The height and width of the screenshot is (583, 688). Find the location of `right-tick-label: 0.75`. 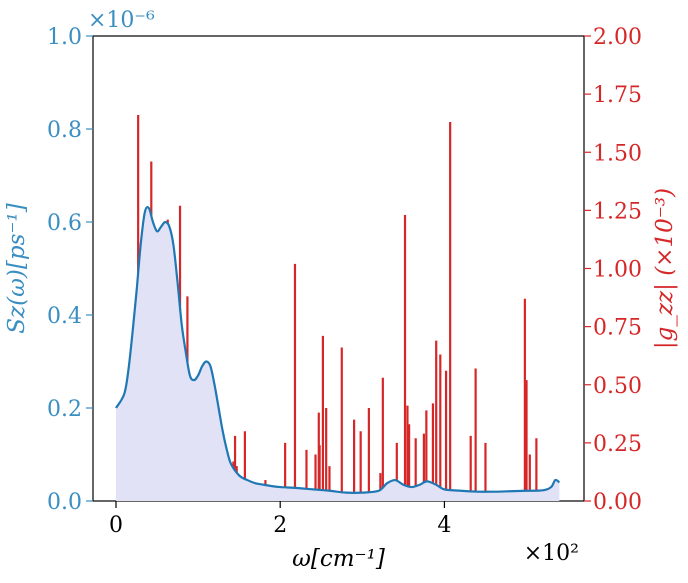

right-tick-label: 0.75 is located at coordinates (617, 328).